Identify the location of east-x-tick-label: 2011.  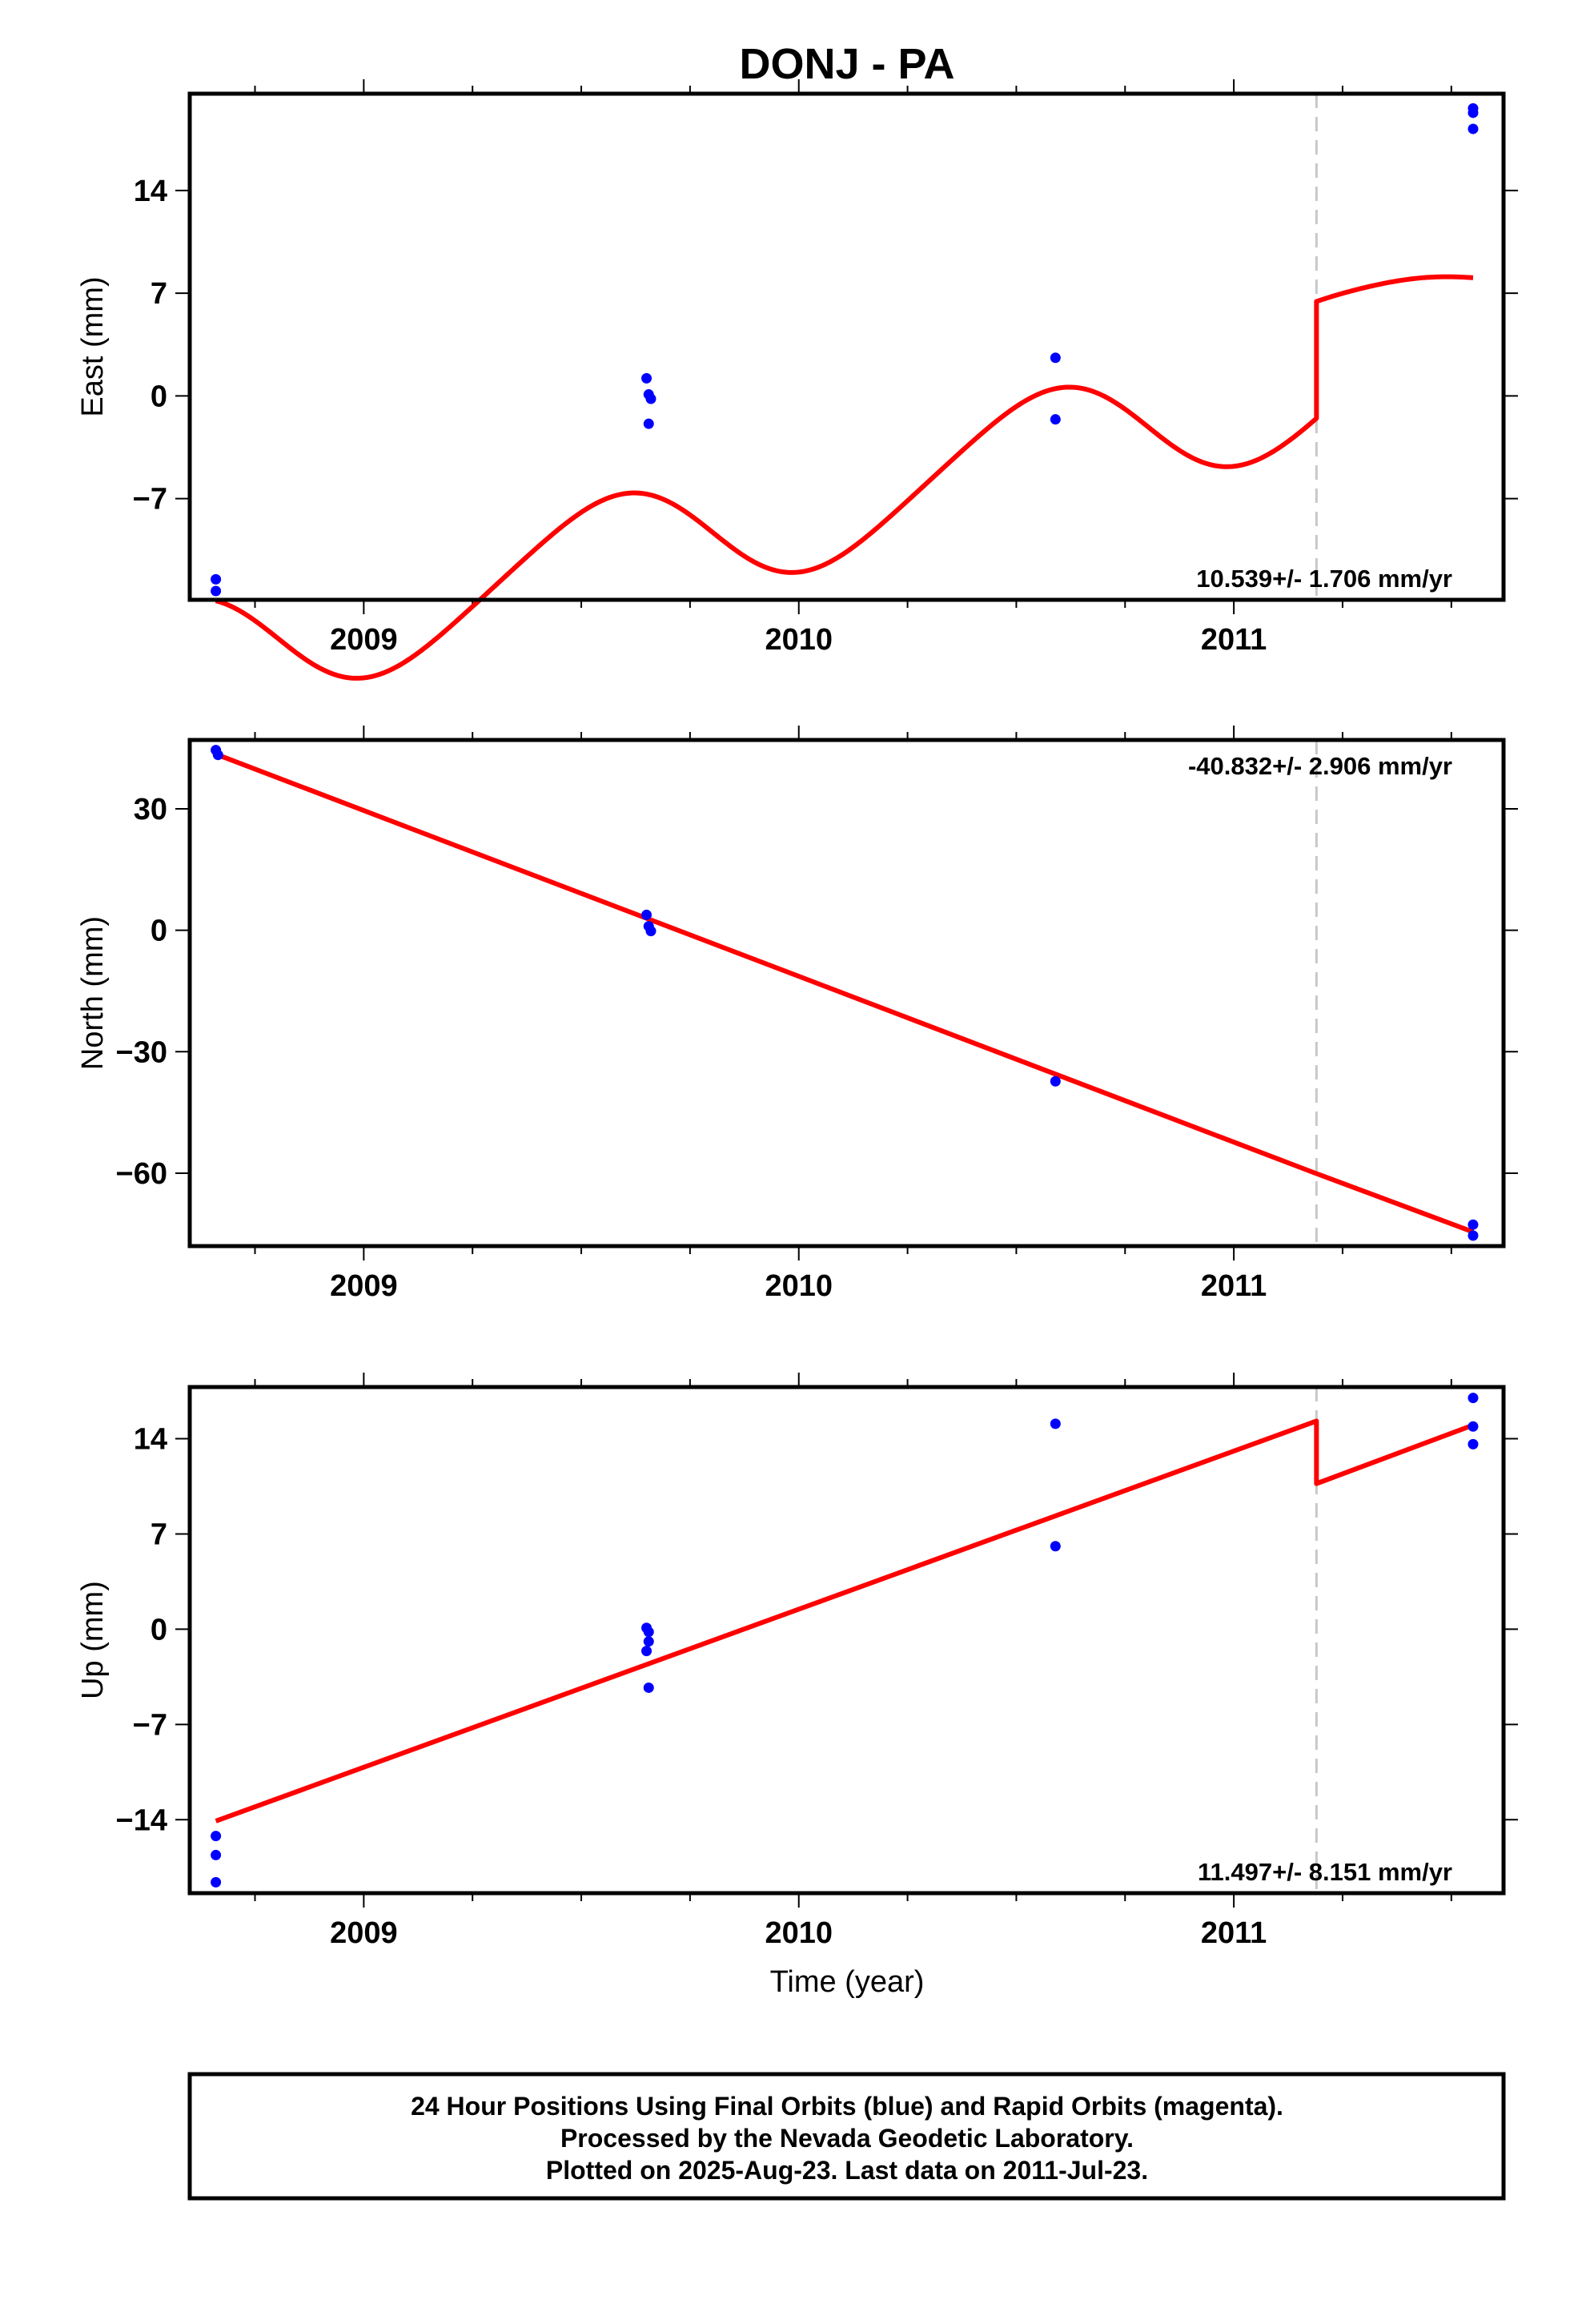
(1234, 640).